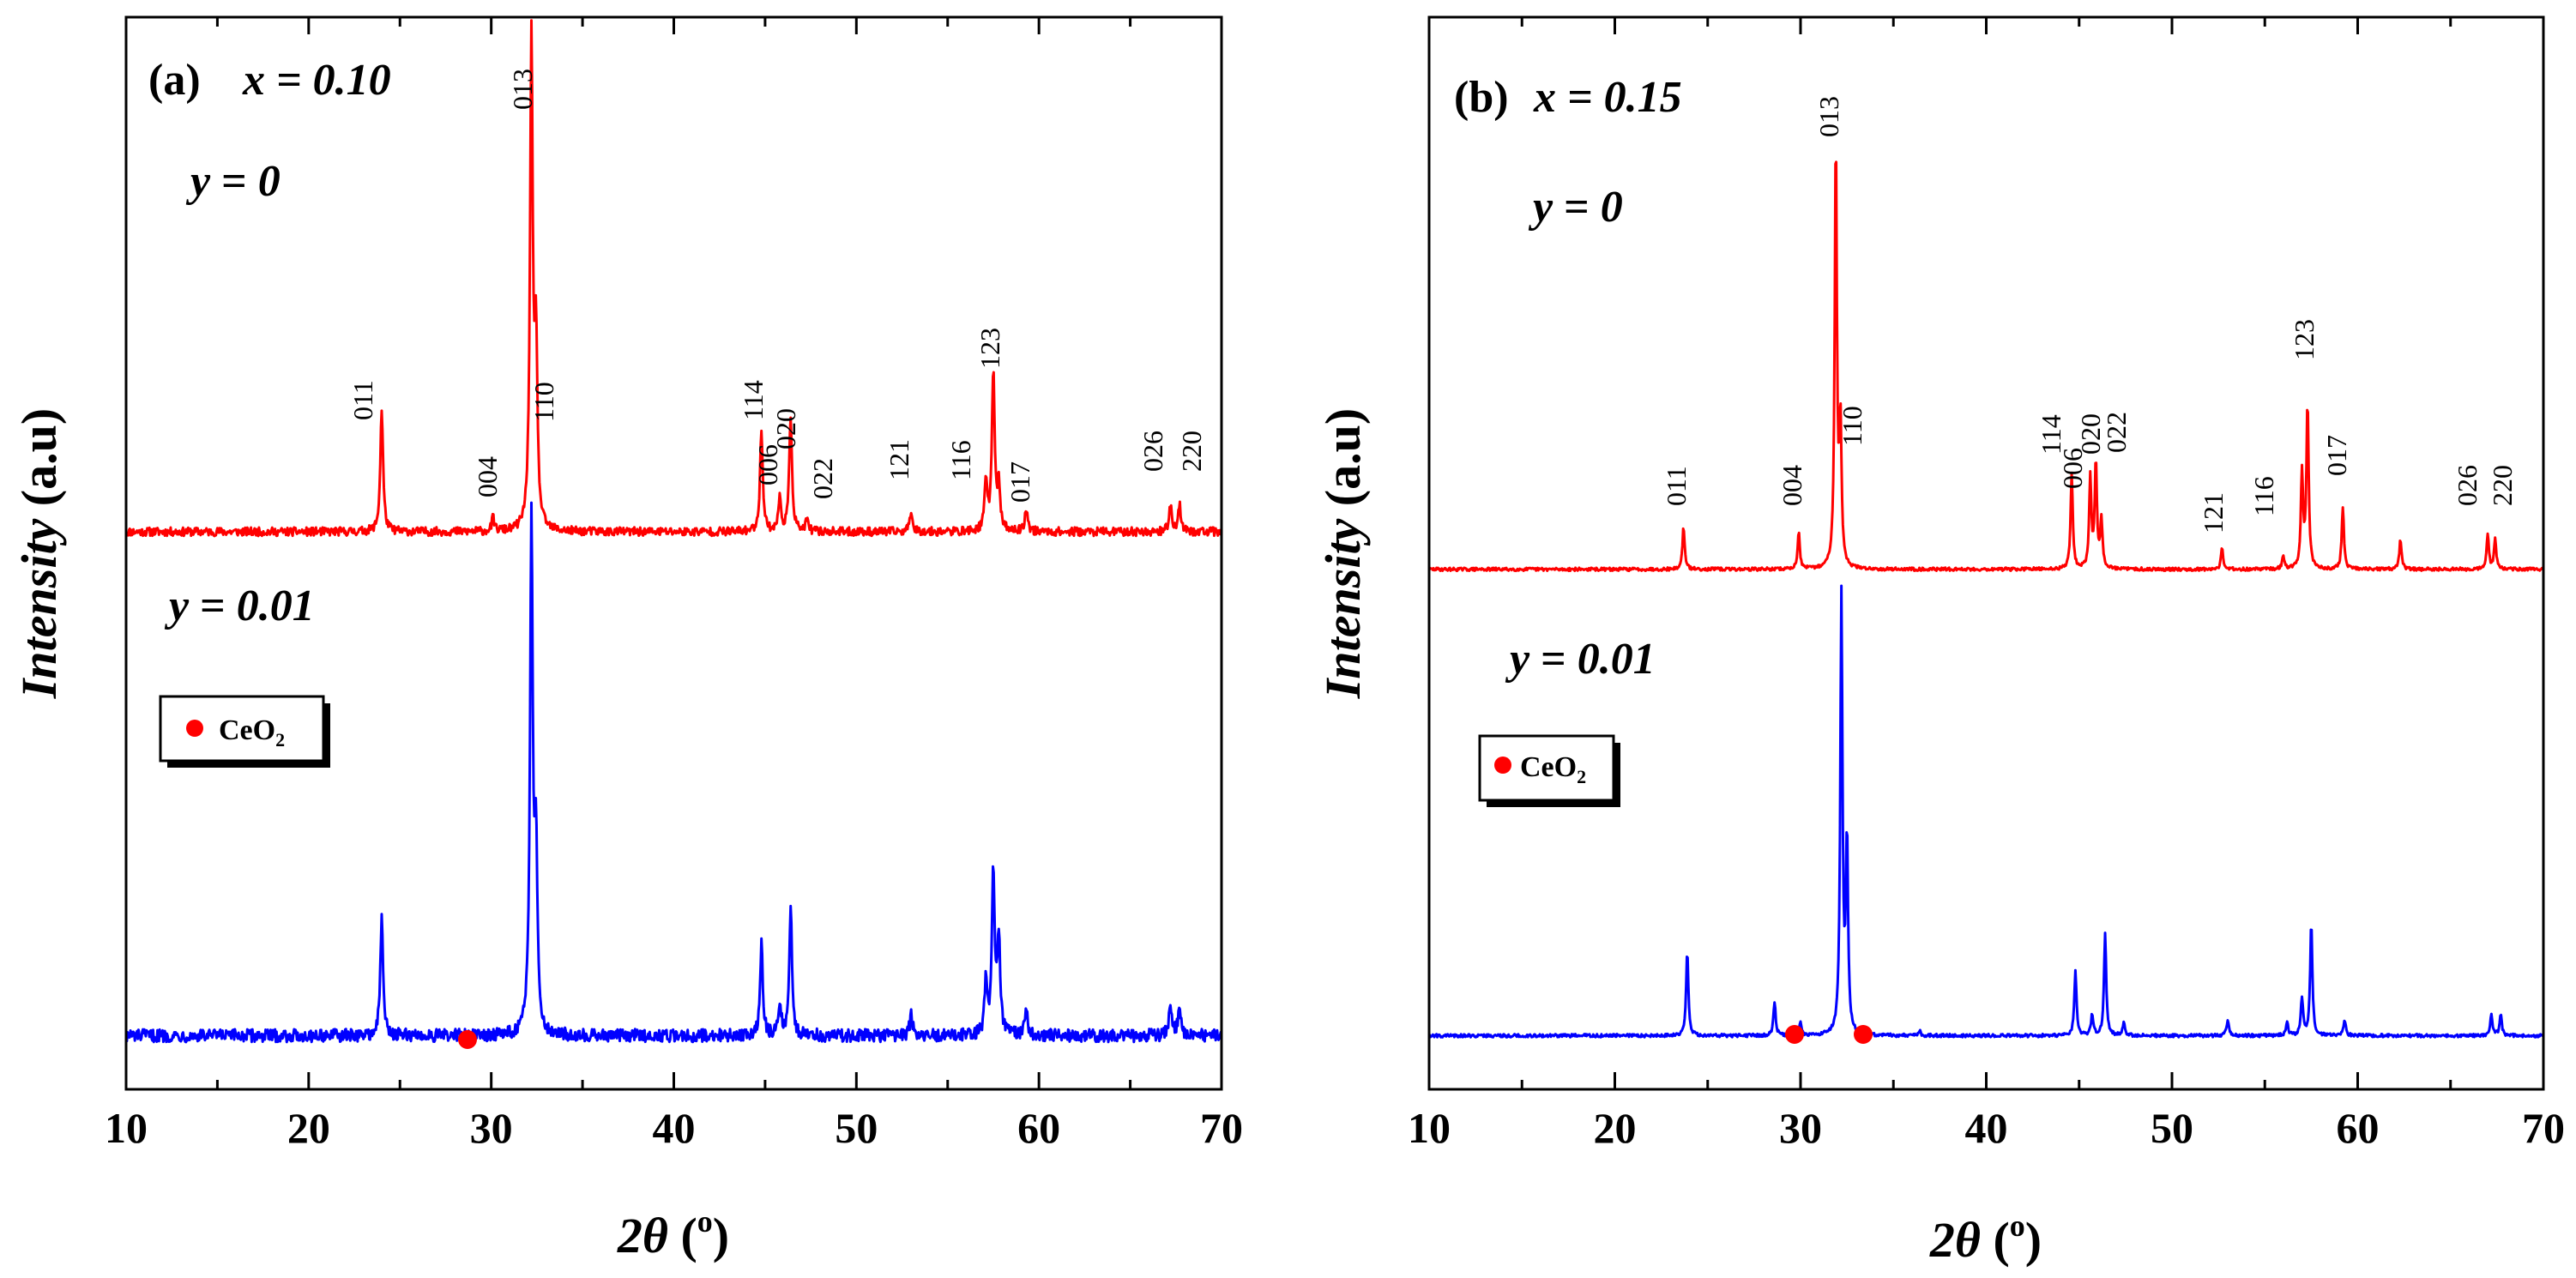  What do you see at coordinates (1852, 426) in the screenshot?
I see `panel-b-peak-label-110: 110` at bounding box center [1852, 426].